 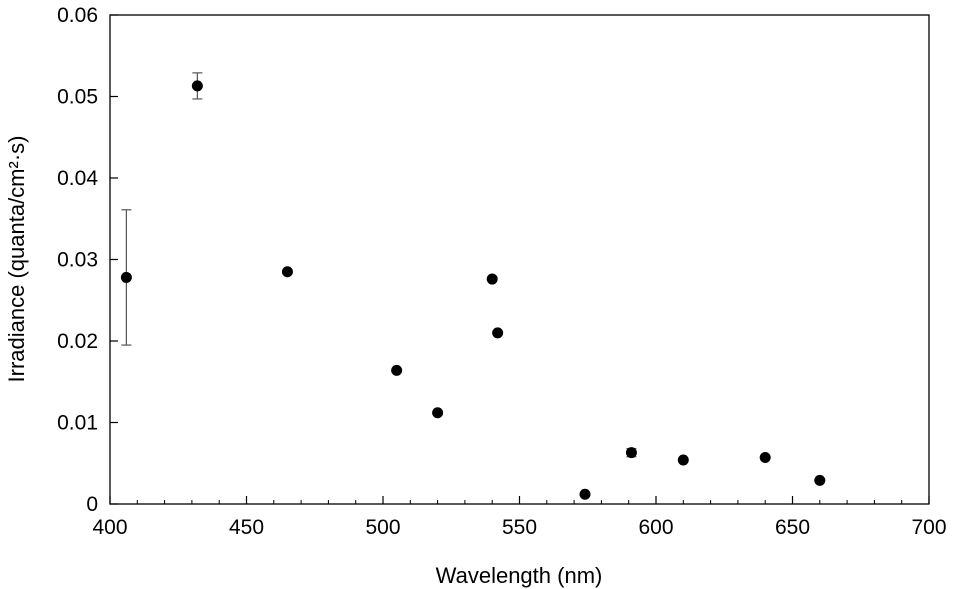 I want to click on y-tick-label: 0.02, so click(x=77, y=341).